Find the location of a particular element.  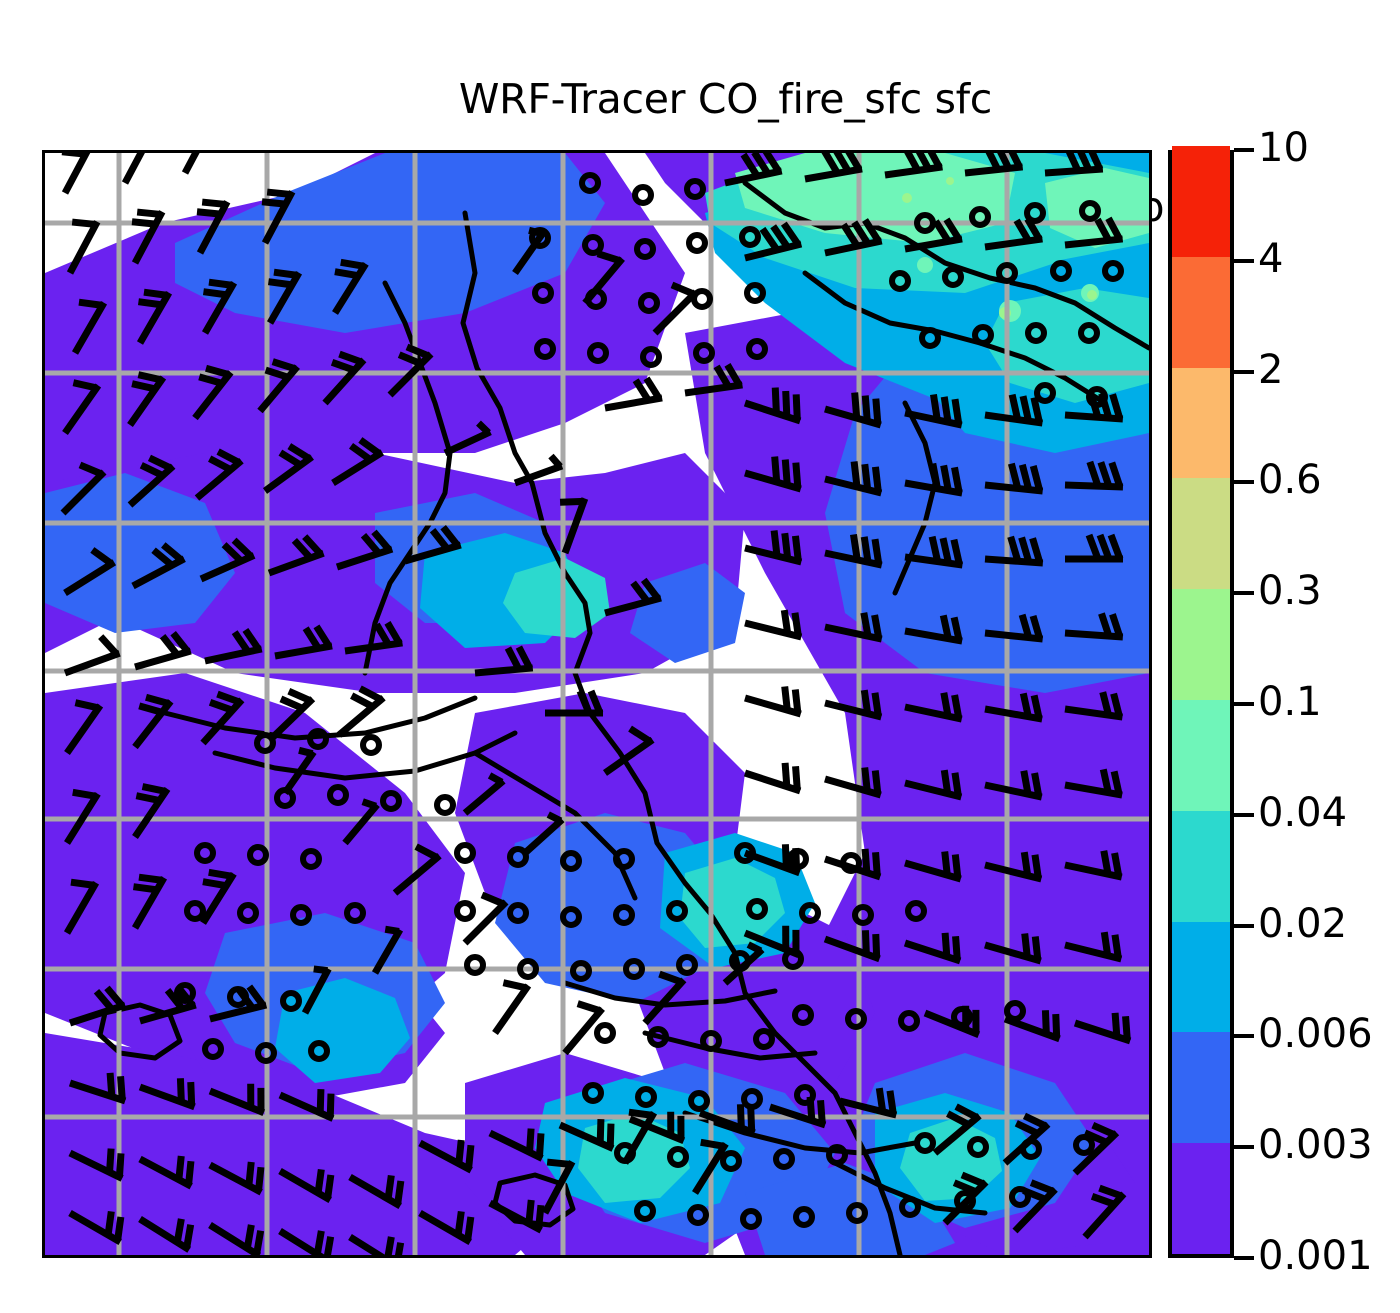

colorbar-tick-0.04 is located at coordinates (1244, 814).